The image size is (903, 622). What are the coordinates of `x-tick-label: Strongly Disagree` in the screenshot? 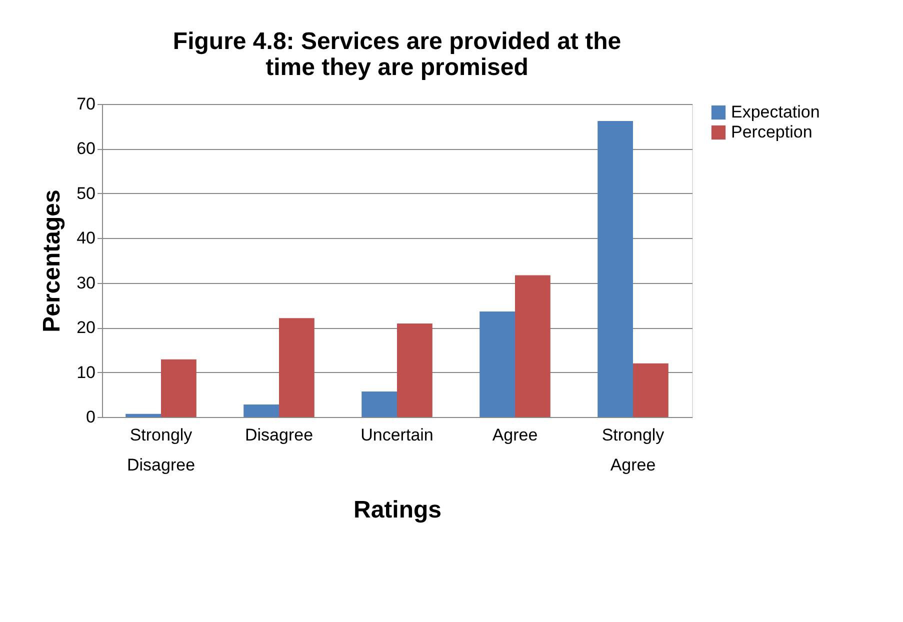 It's located at (161, 450).